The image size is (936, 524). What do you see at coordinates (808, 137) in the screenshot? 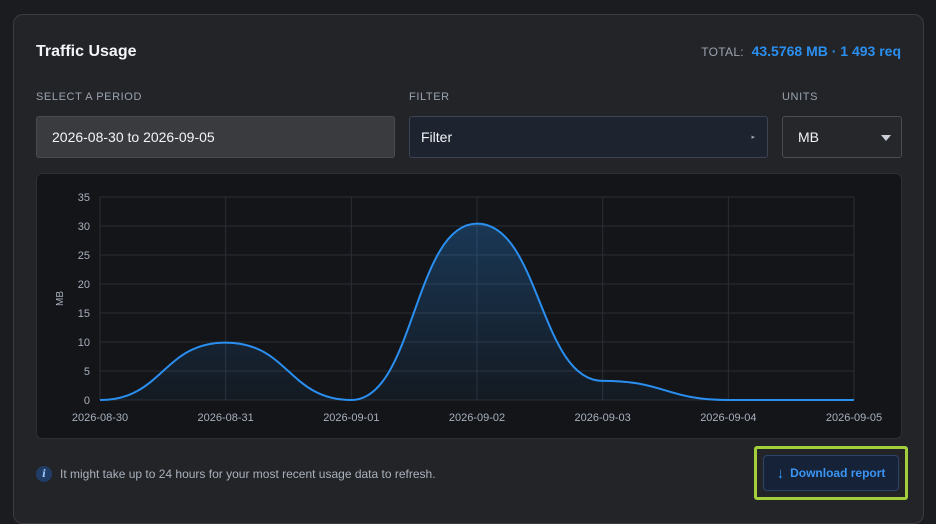
I see `units-value: MB` at bounding box center [808, 137].